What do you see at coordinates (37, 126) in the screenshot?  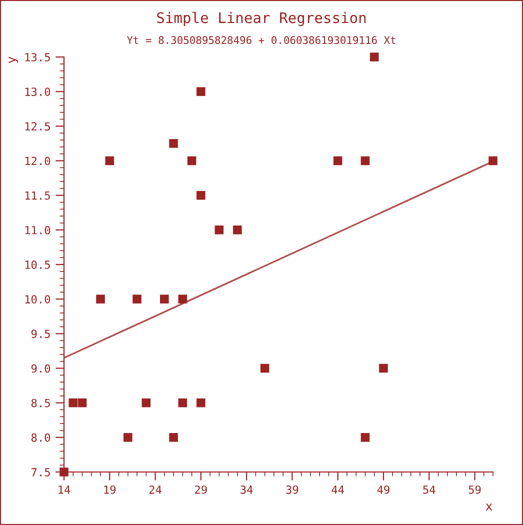 I see `y-tick-label: 12.5` at bounding box center [37, 126].